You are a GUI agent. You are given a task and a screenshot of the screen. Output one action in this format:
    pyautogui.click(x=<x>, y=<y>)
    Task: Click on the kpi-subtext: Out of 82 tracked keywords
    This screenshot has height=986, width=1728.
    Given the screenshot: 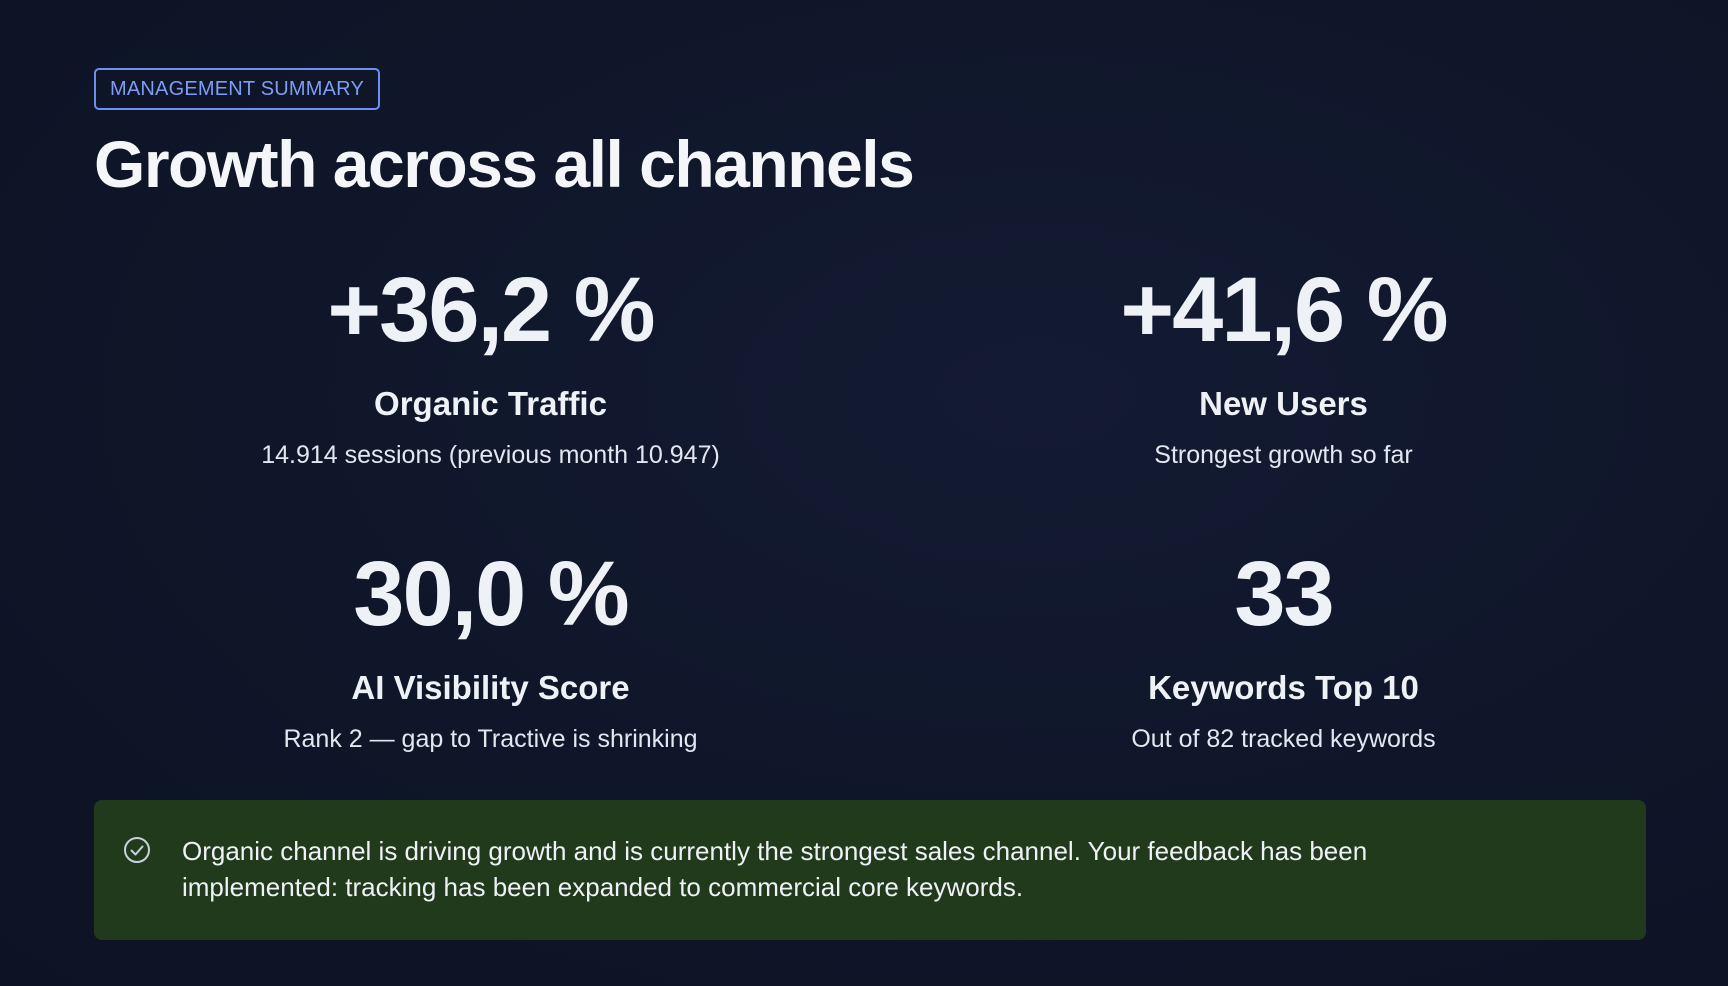 What is the action you would take?
    pyautogui.click(x=1283, y=739)
    